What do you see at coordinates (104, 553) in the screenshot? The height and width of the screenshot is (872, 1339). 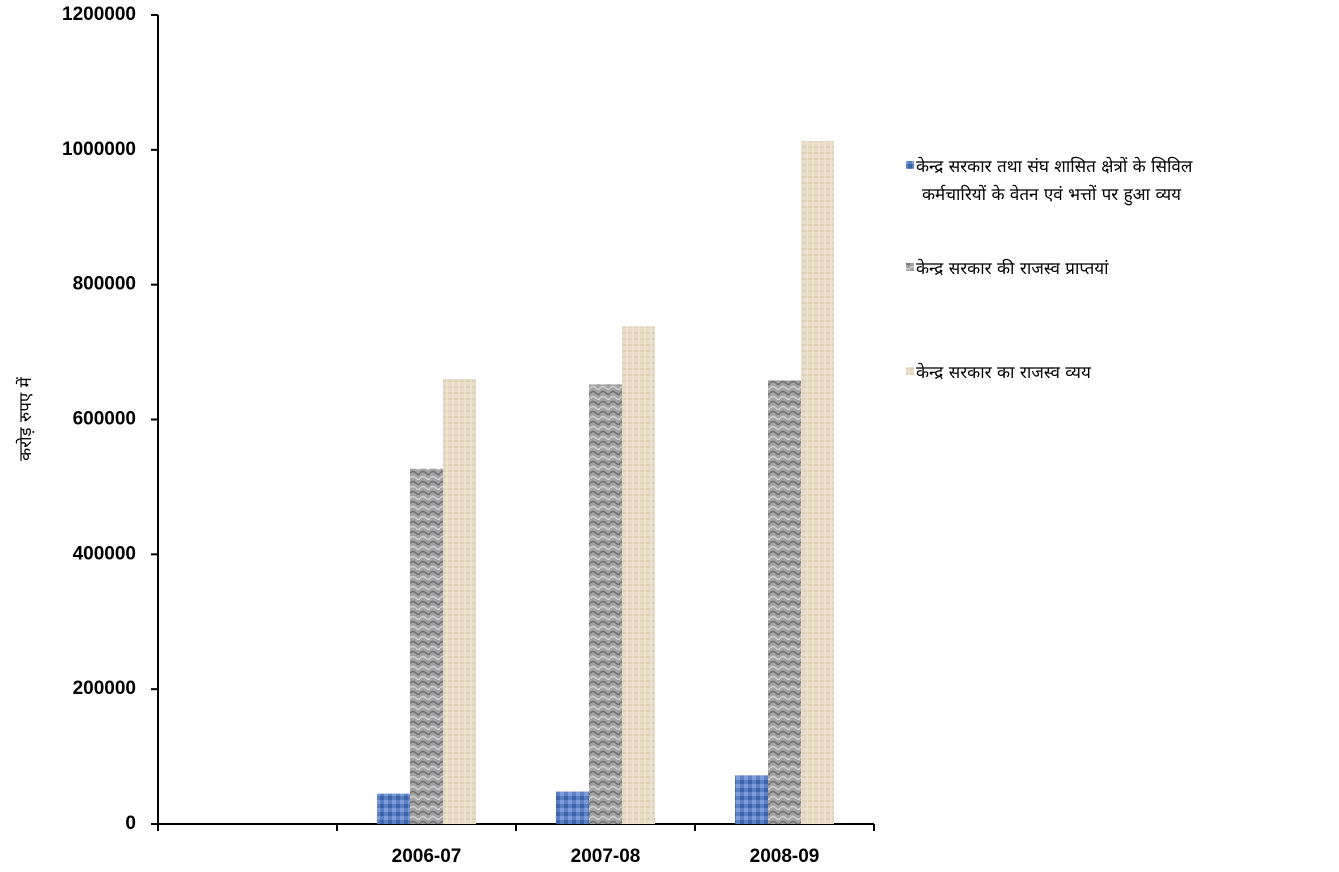 I see `y-tick-label: 400000` at bounding box center [104, 553].